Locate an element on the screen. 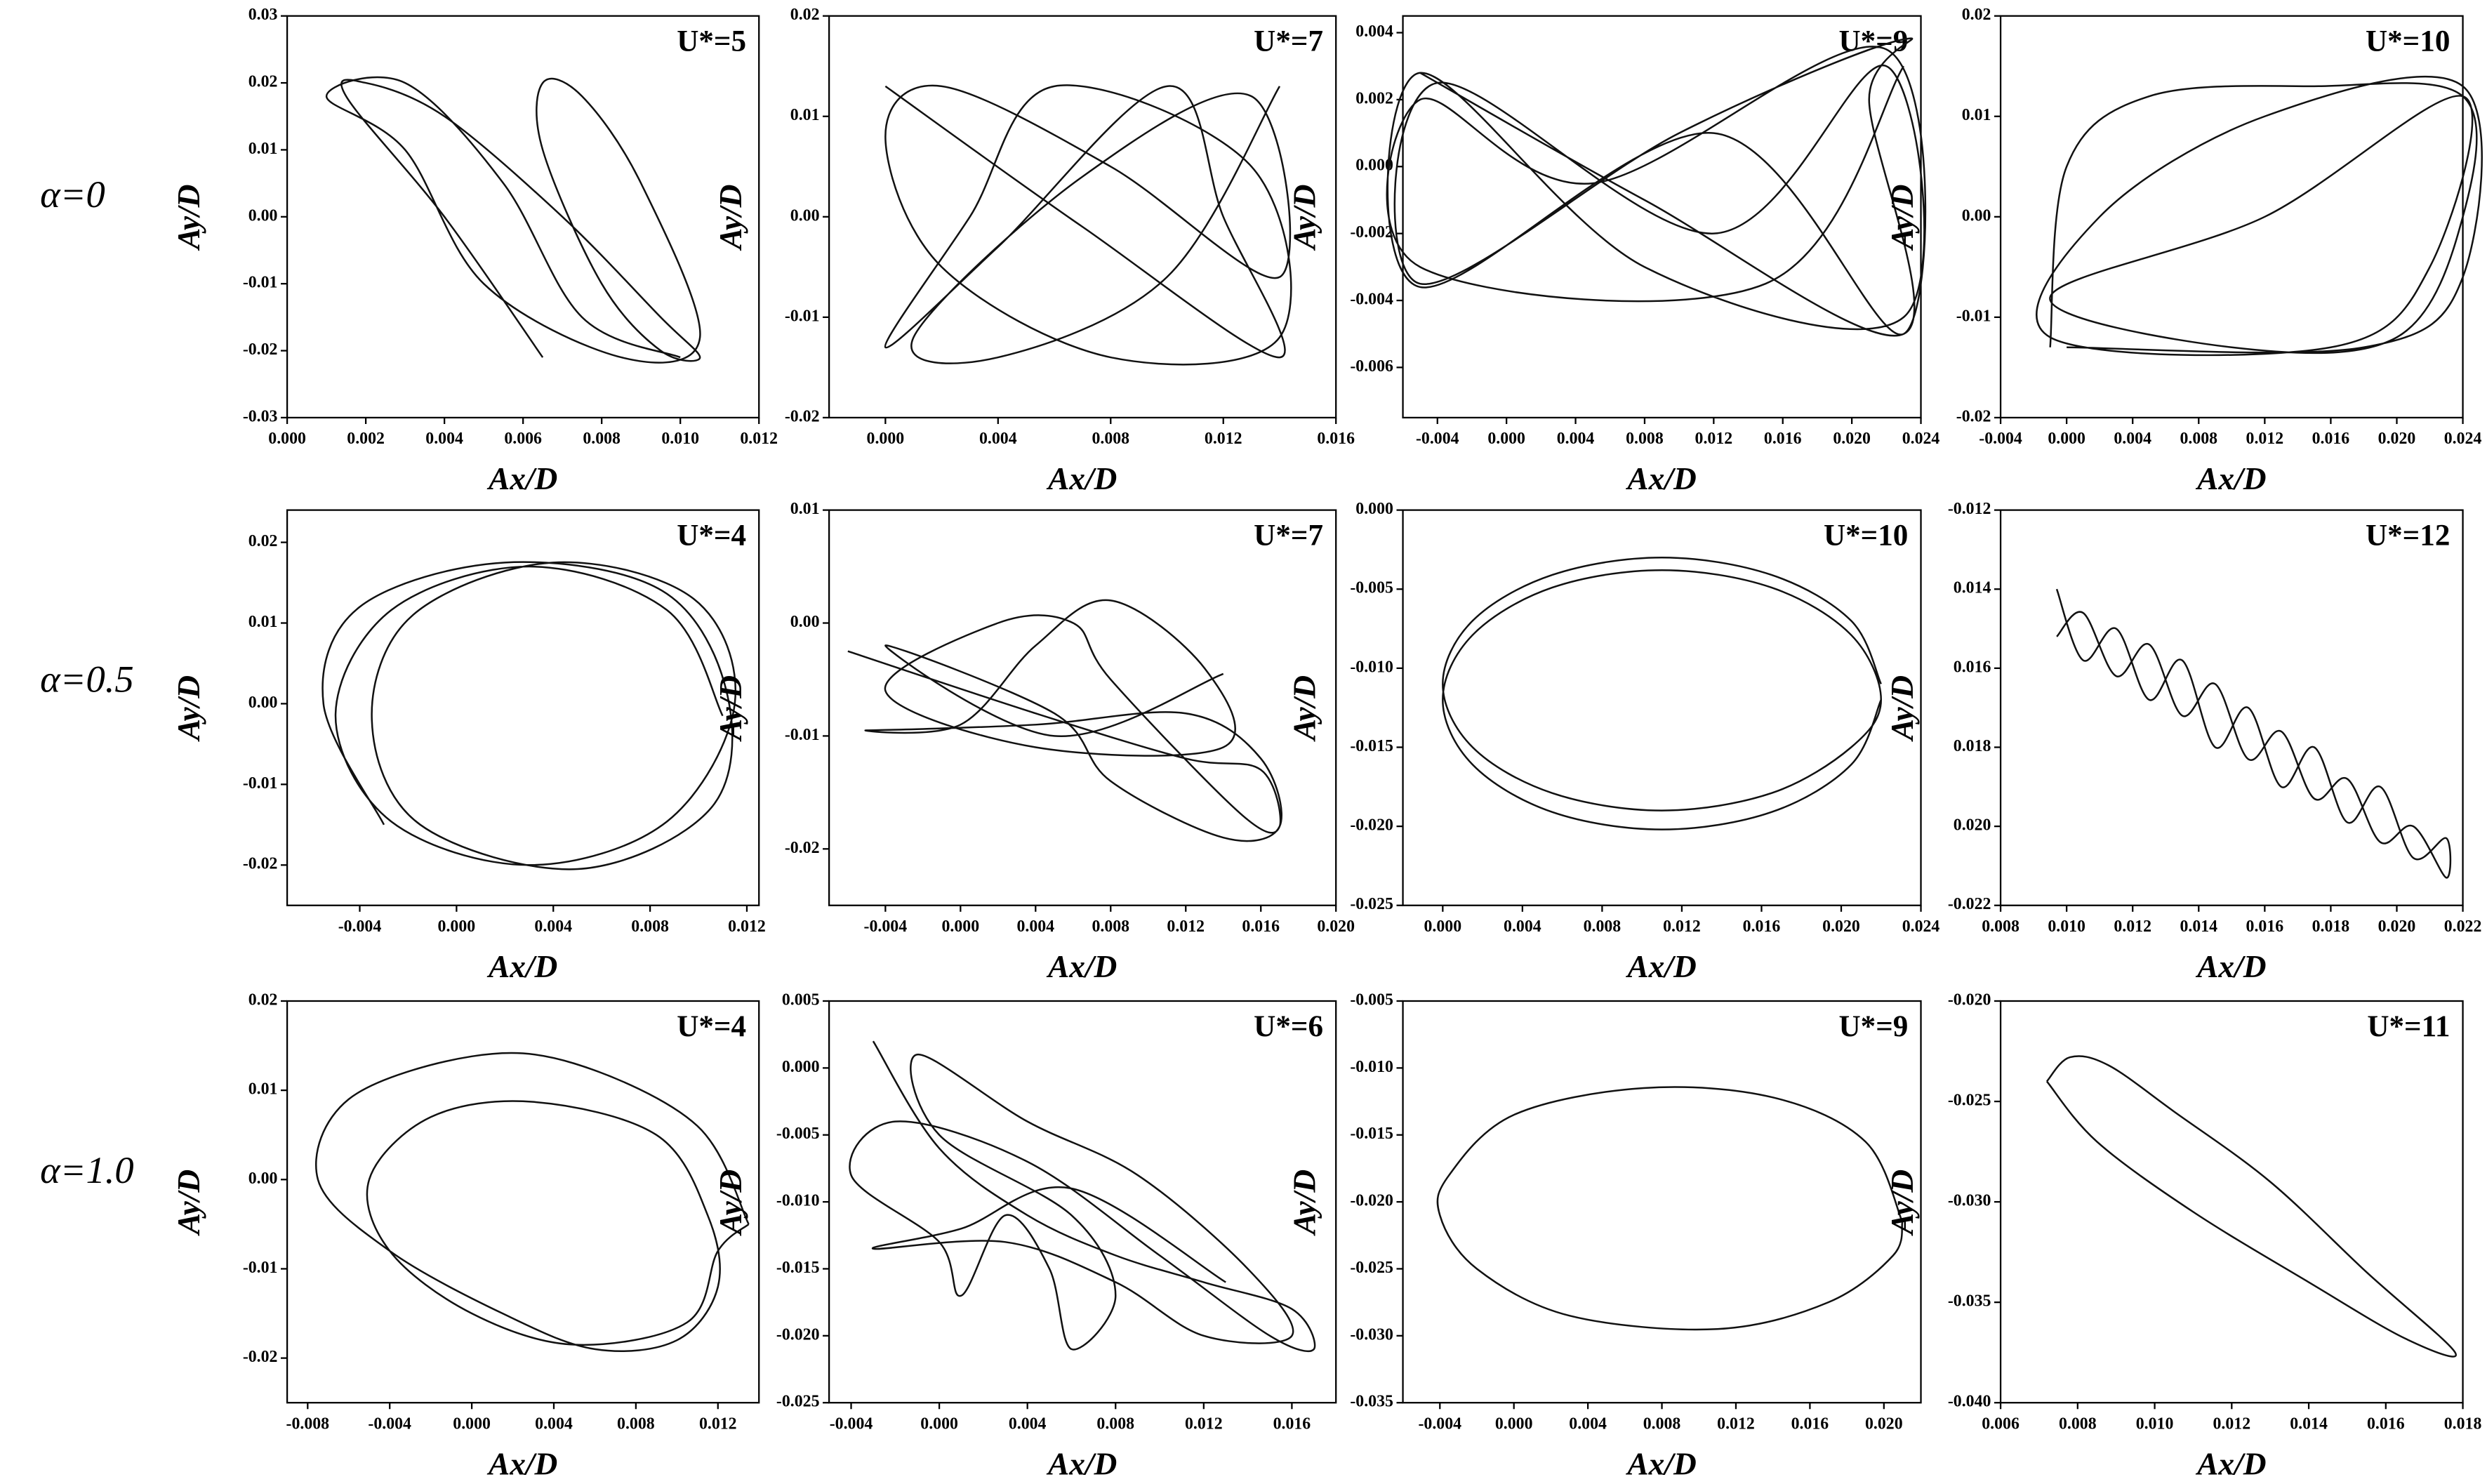  y-tick-label: -0.030 is located at coordinates (1969, 1201).